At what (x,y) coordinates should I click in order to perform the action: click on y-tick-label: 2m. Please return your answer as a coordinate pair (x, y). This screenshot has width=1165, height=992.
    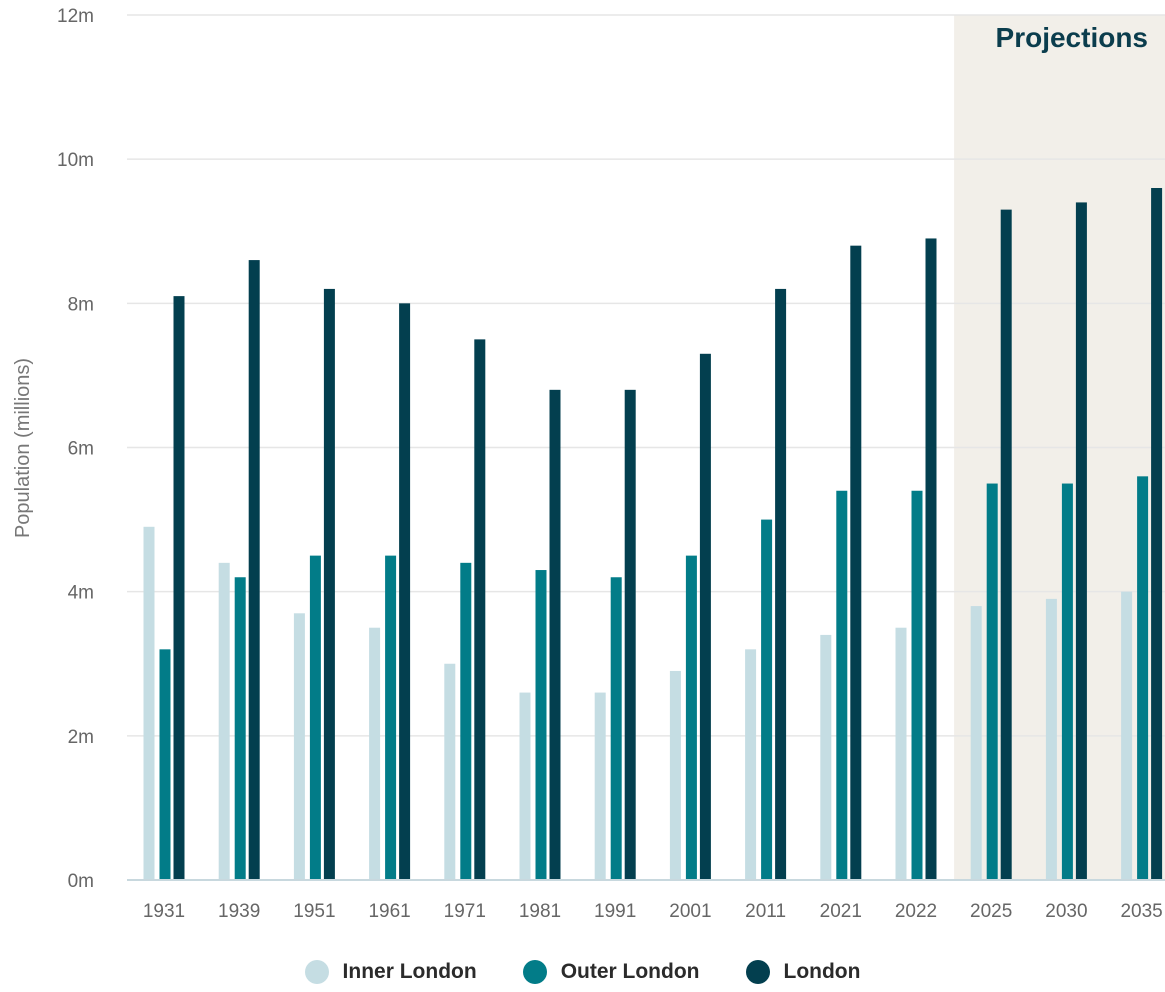
    Looking at the image, I should click on (81, 737).